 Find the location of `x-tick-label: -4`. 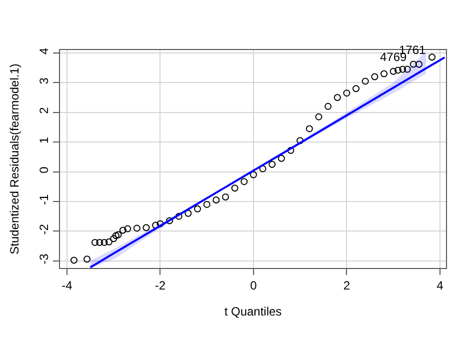

x-tick-label: -4 is located at coordinates (67, 285).